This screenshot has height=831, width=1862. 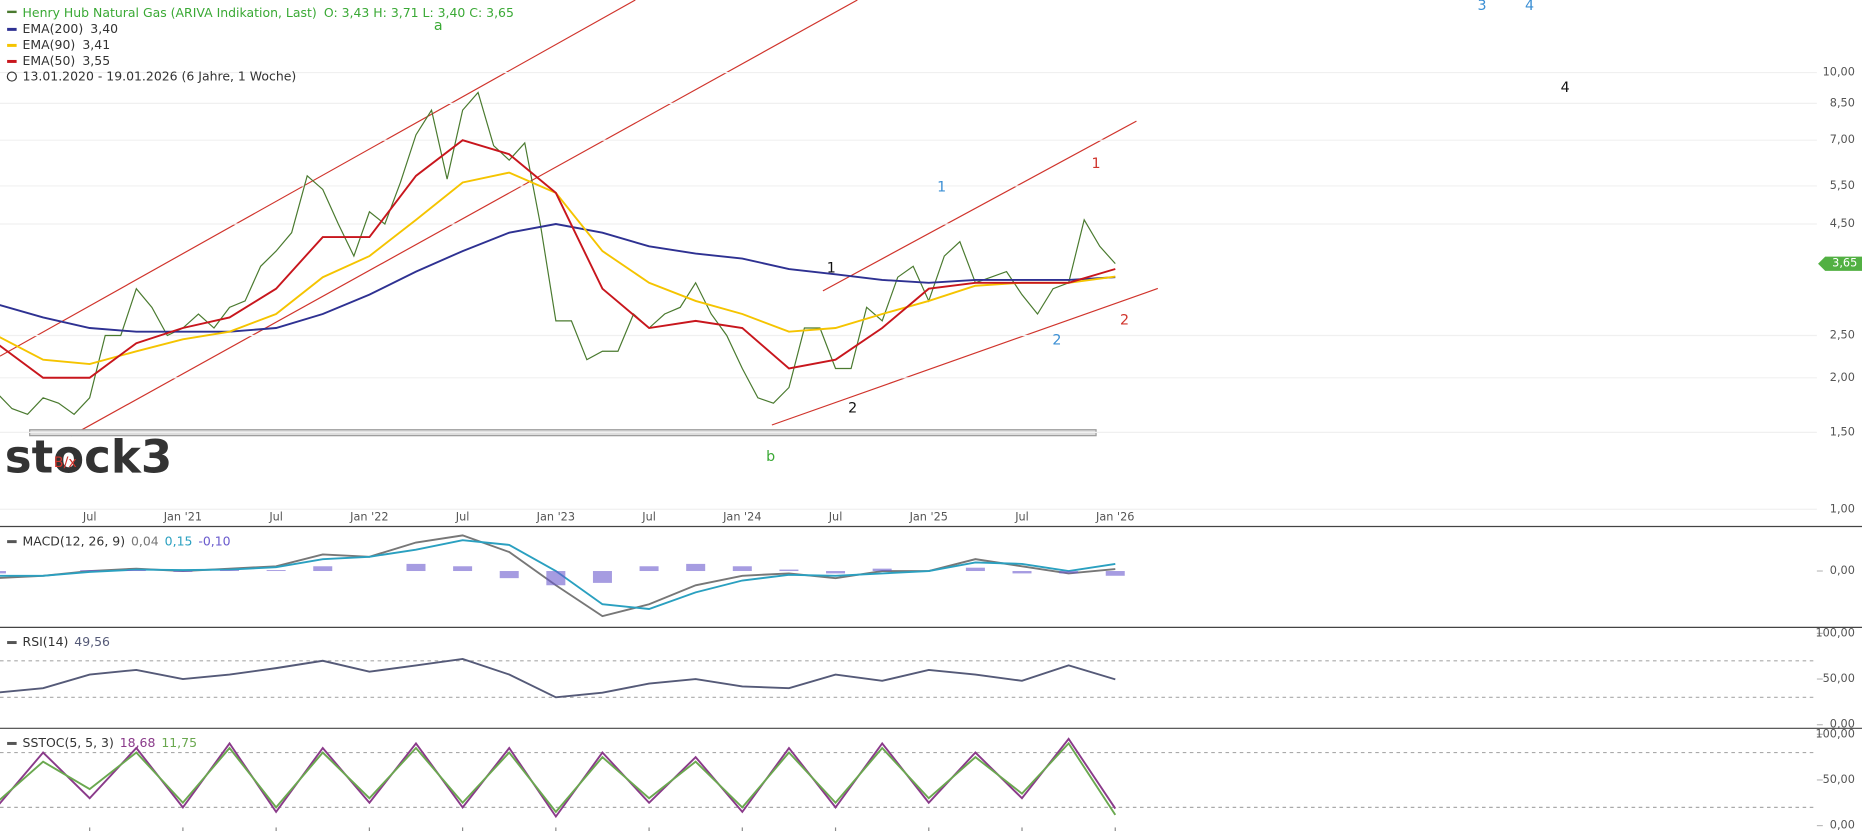 I want to click on panel-title: SSTOC(5, 5, 3), so click(x=68, y=742).